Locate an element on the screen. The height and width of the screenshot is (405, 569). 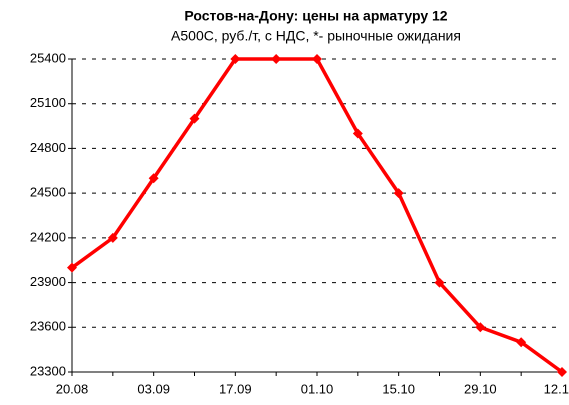
x-tick-label: 29.10 is located at coordinates (480, 388).